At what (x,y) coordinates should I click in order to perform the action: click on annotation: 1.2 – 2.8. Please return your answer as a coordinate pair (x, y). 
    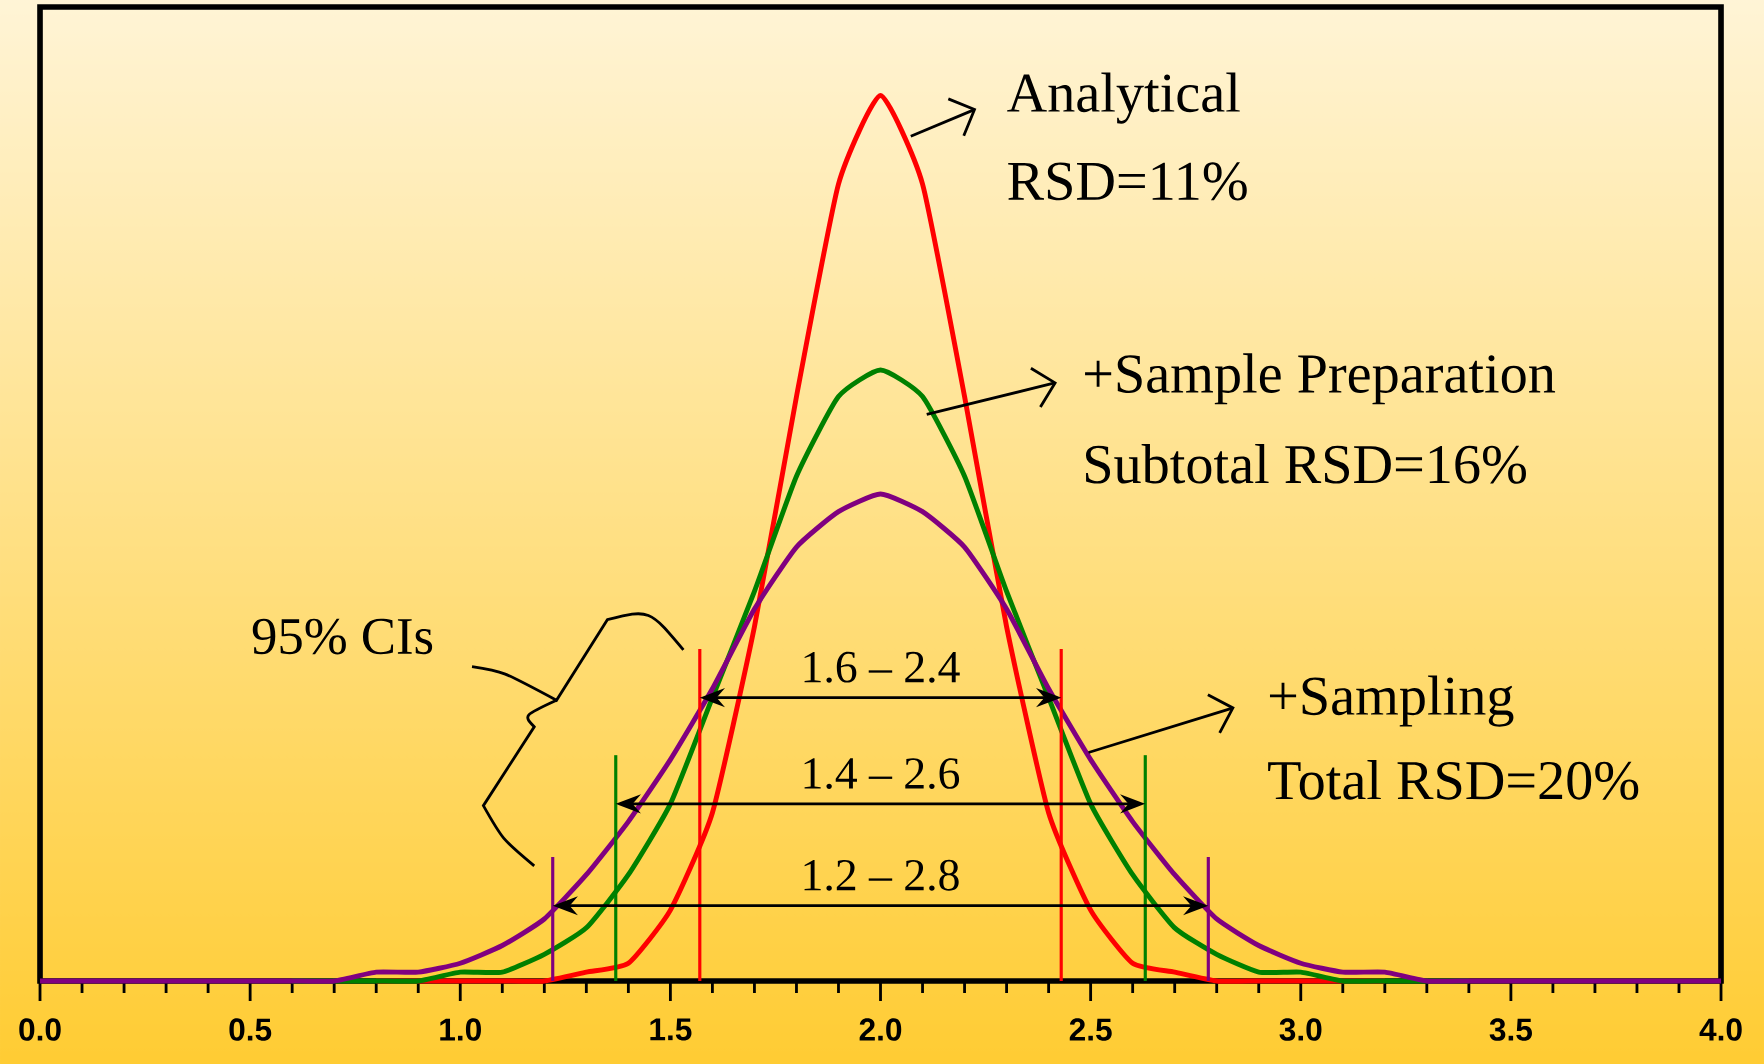
    Looking at the image, I should click on (881, 875).